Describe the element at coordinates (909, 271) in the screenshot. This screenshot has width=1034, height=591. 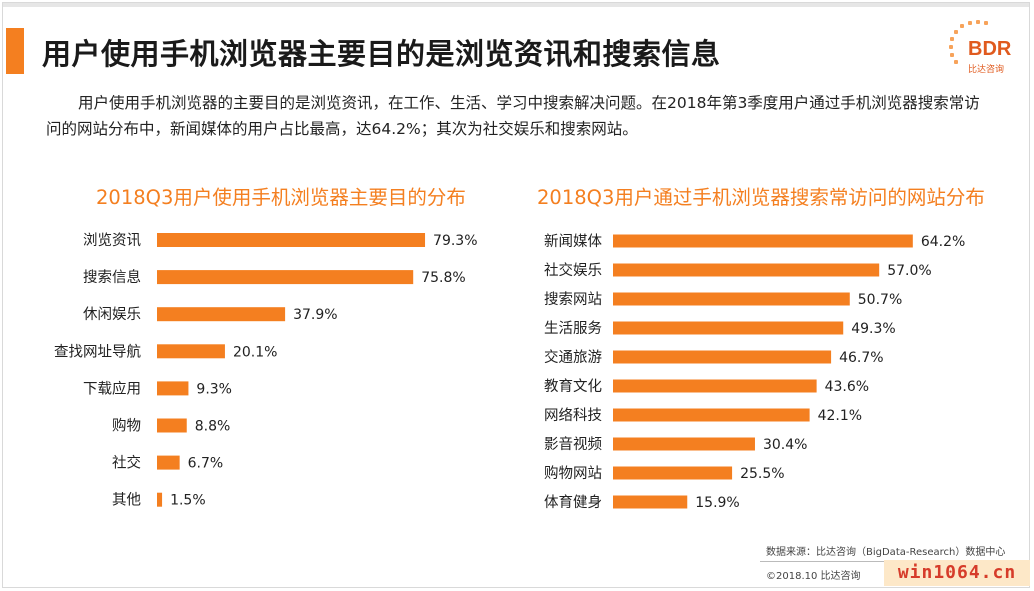
I see `value-label: 57.0%` at that location.